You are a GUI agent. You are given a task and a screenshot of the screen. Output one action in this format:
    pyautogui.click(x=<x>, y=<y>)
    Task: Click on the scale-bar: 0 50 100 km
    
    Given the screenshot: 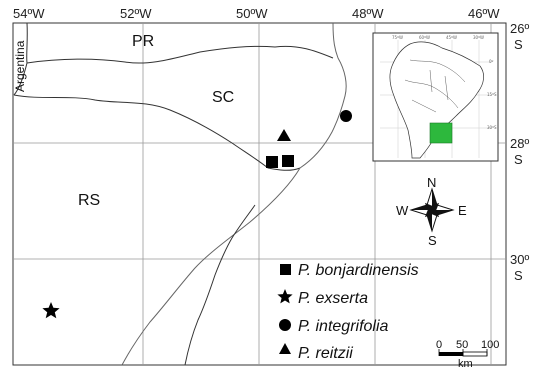 What is the action you would take?
    pyautogui.click(x=467, y=354)
    